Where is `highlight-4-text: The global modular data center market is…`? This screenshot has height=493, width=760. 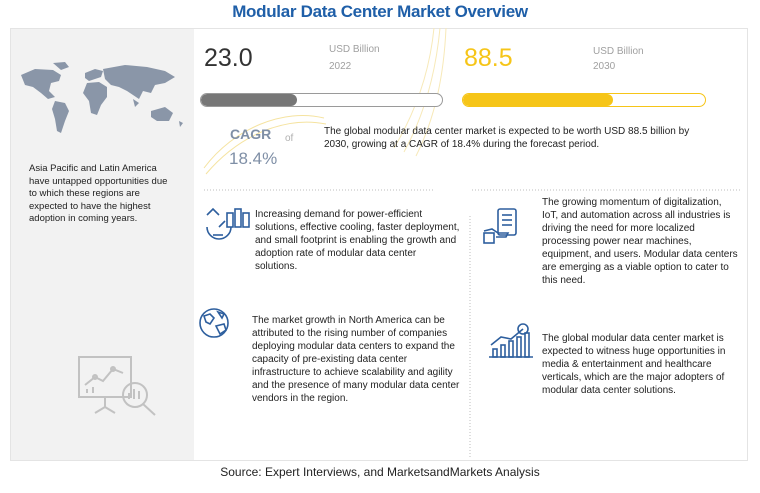
highlight-4-text: The global modular data center market is… is located at coordinates (634, 364).